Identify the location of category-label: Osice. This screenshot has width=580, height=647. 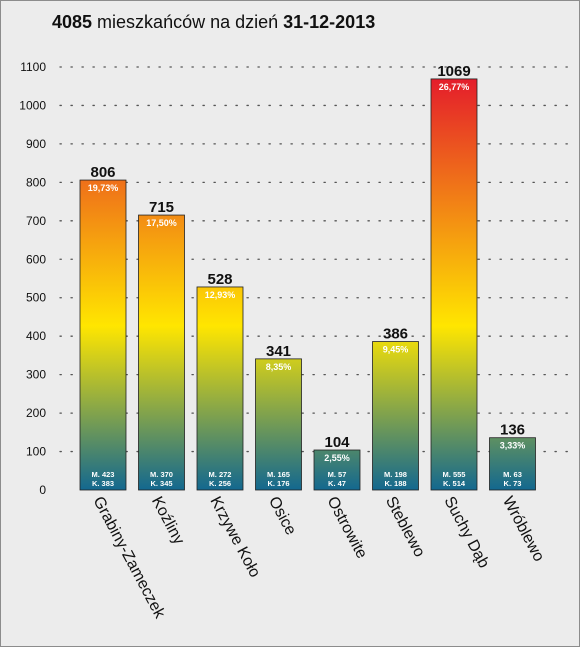
(282, 516).